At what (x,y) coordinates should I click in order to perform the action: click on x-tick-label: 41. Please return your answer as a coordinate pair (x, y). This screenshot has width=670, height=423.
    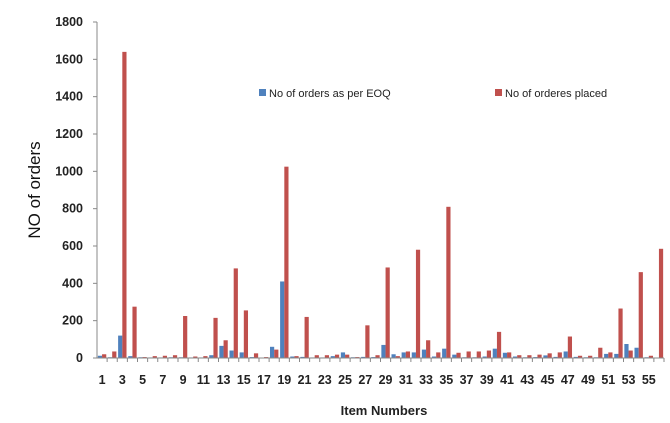
    Looking at the image, I should click on (507, 380).